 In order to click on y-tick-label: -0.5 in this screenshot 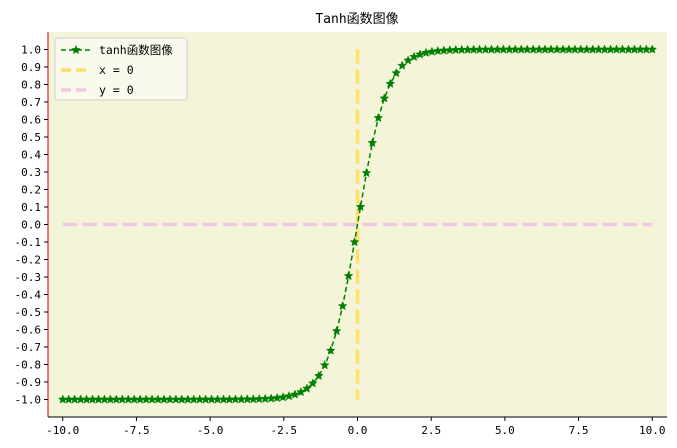, I will do `click(28, 312)`.